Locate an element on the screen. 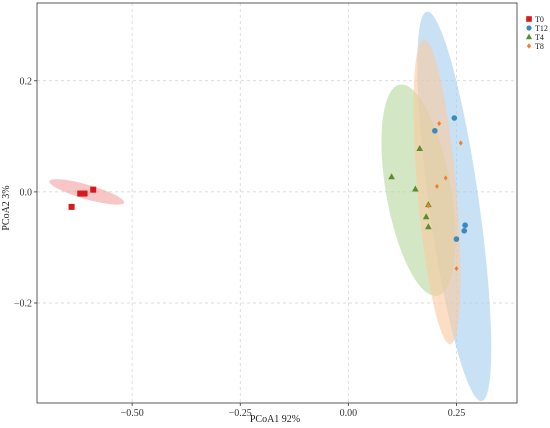 This screenshot has height=428, width=550. legend-marker-t8 is located at coordinates (529, 46).